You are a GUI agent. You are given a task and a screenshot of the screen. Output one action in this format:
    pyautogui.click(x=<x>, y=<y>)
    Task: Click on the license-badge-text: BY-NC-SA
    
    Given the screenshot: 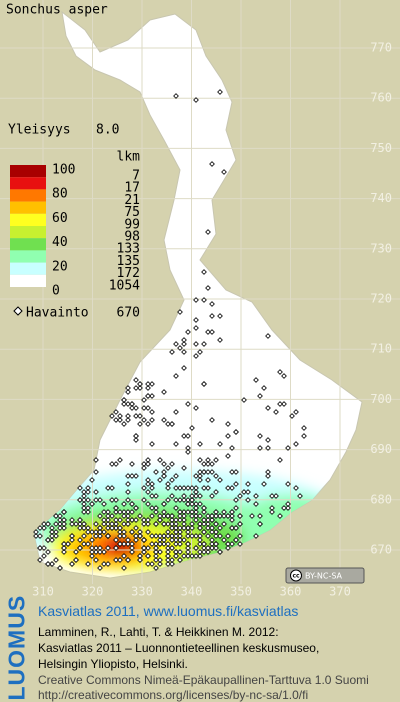 What is the action you would take?
    pyautogui.click(x=324, y=576)
    